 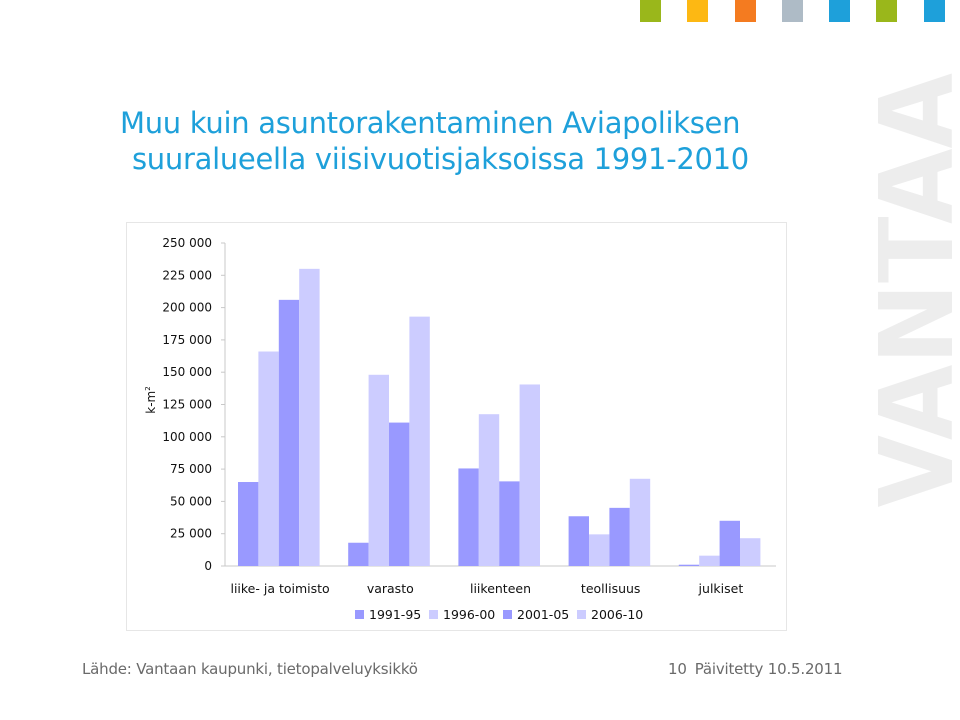 I want to click on x-tick-label: varasto, so click(x=390, y=588).